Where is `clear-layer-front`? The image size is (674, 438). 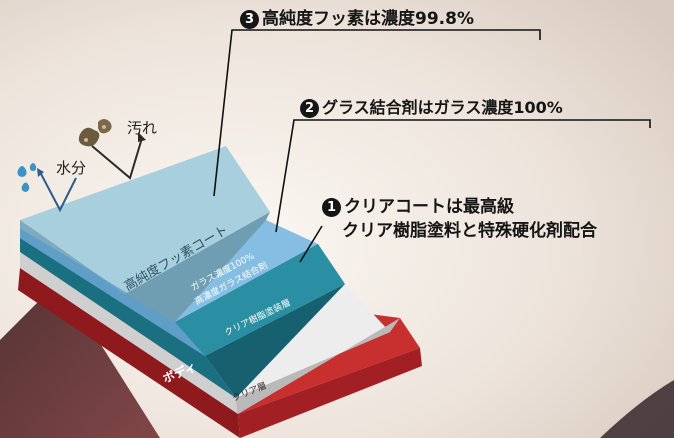 clear-layer-front is located at coordinates (129, 333).